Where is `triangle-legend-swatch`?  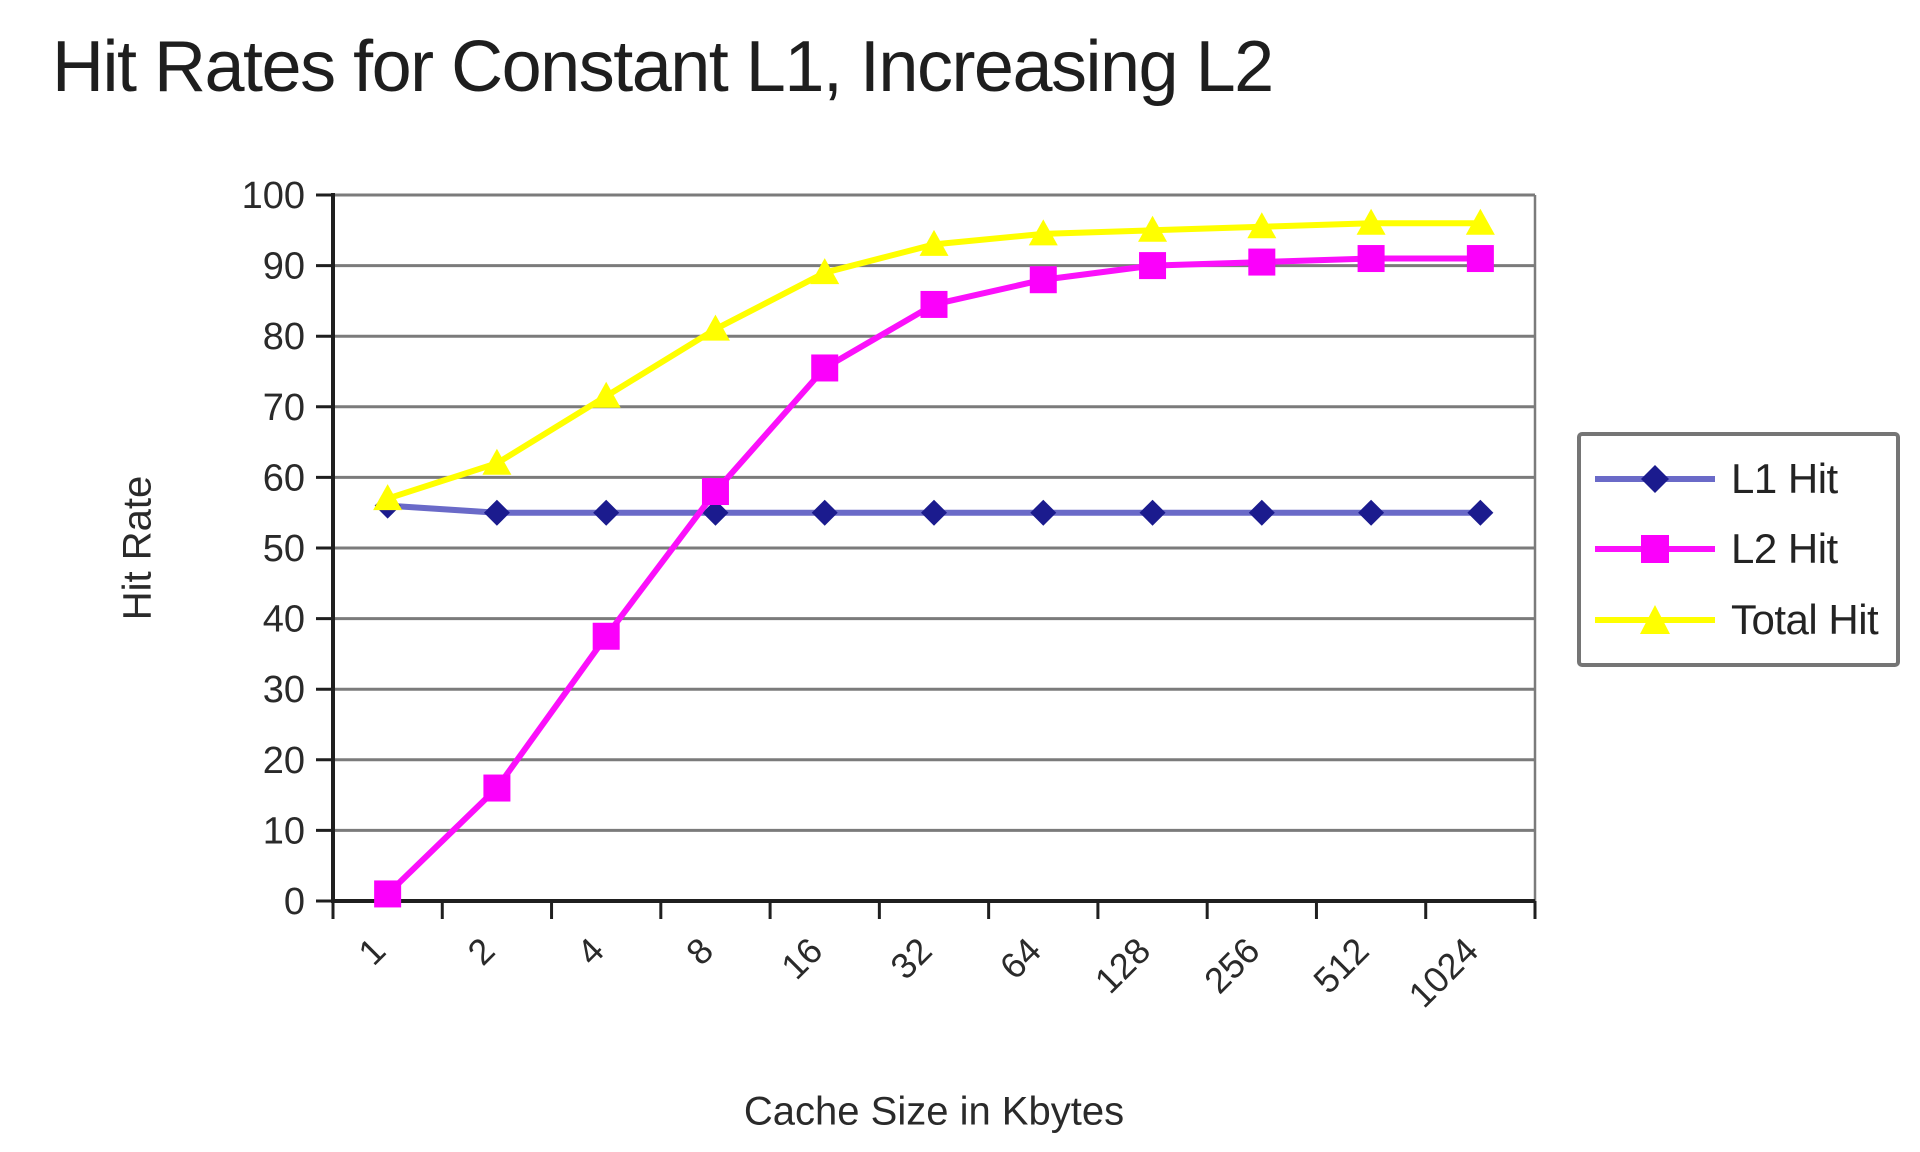
triangle-legend-swatch is located at coordinates (1655, 619).